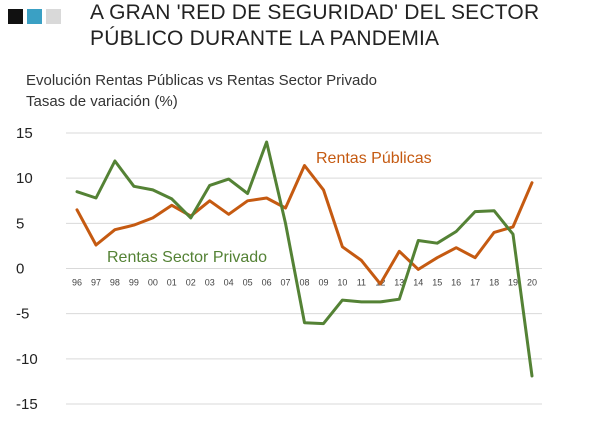 Image resolution: width=596 pixels, height=425 pixels. I want to click on y-tick-label: 0, so click(20, 269).